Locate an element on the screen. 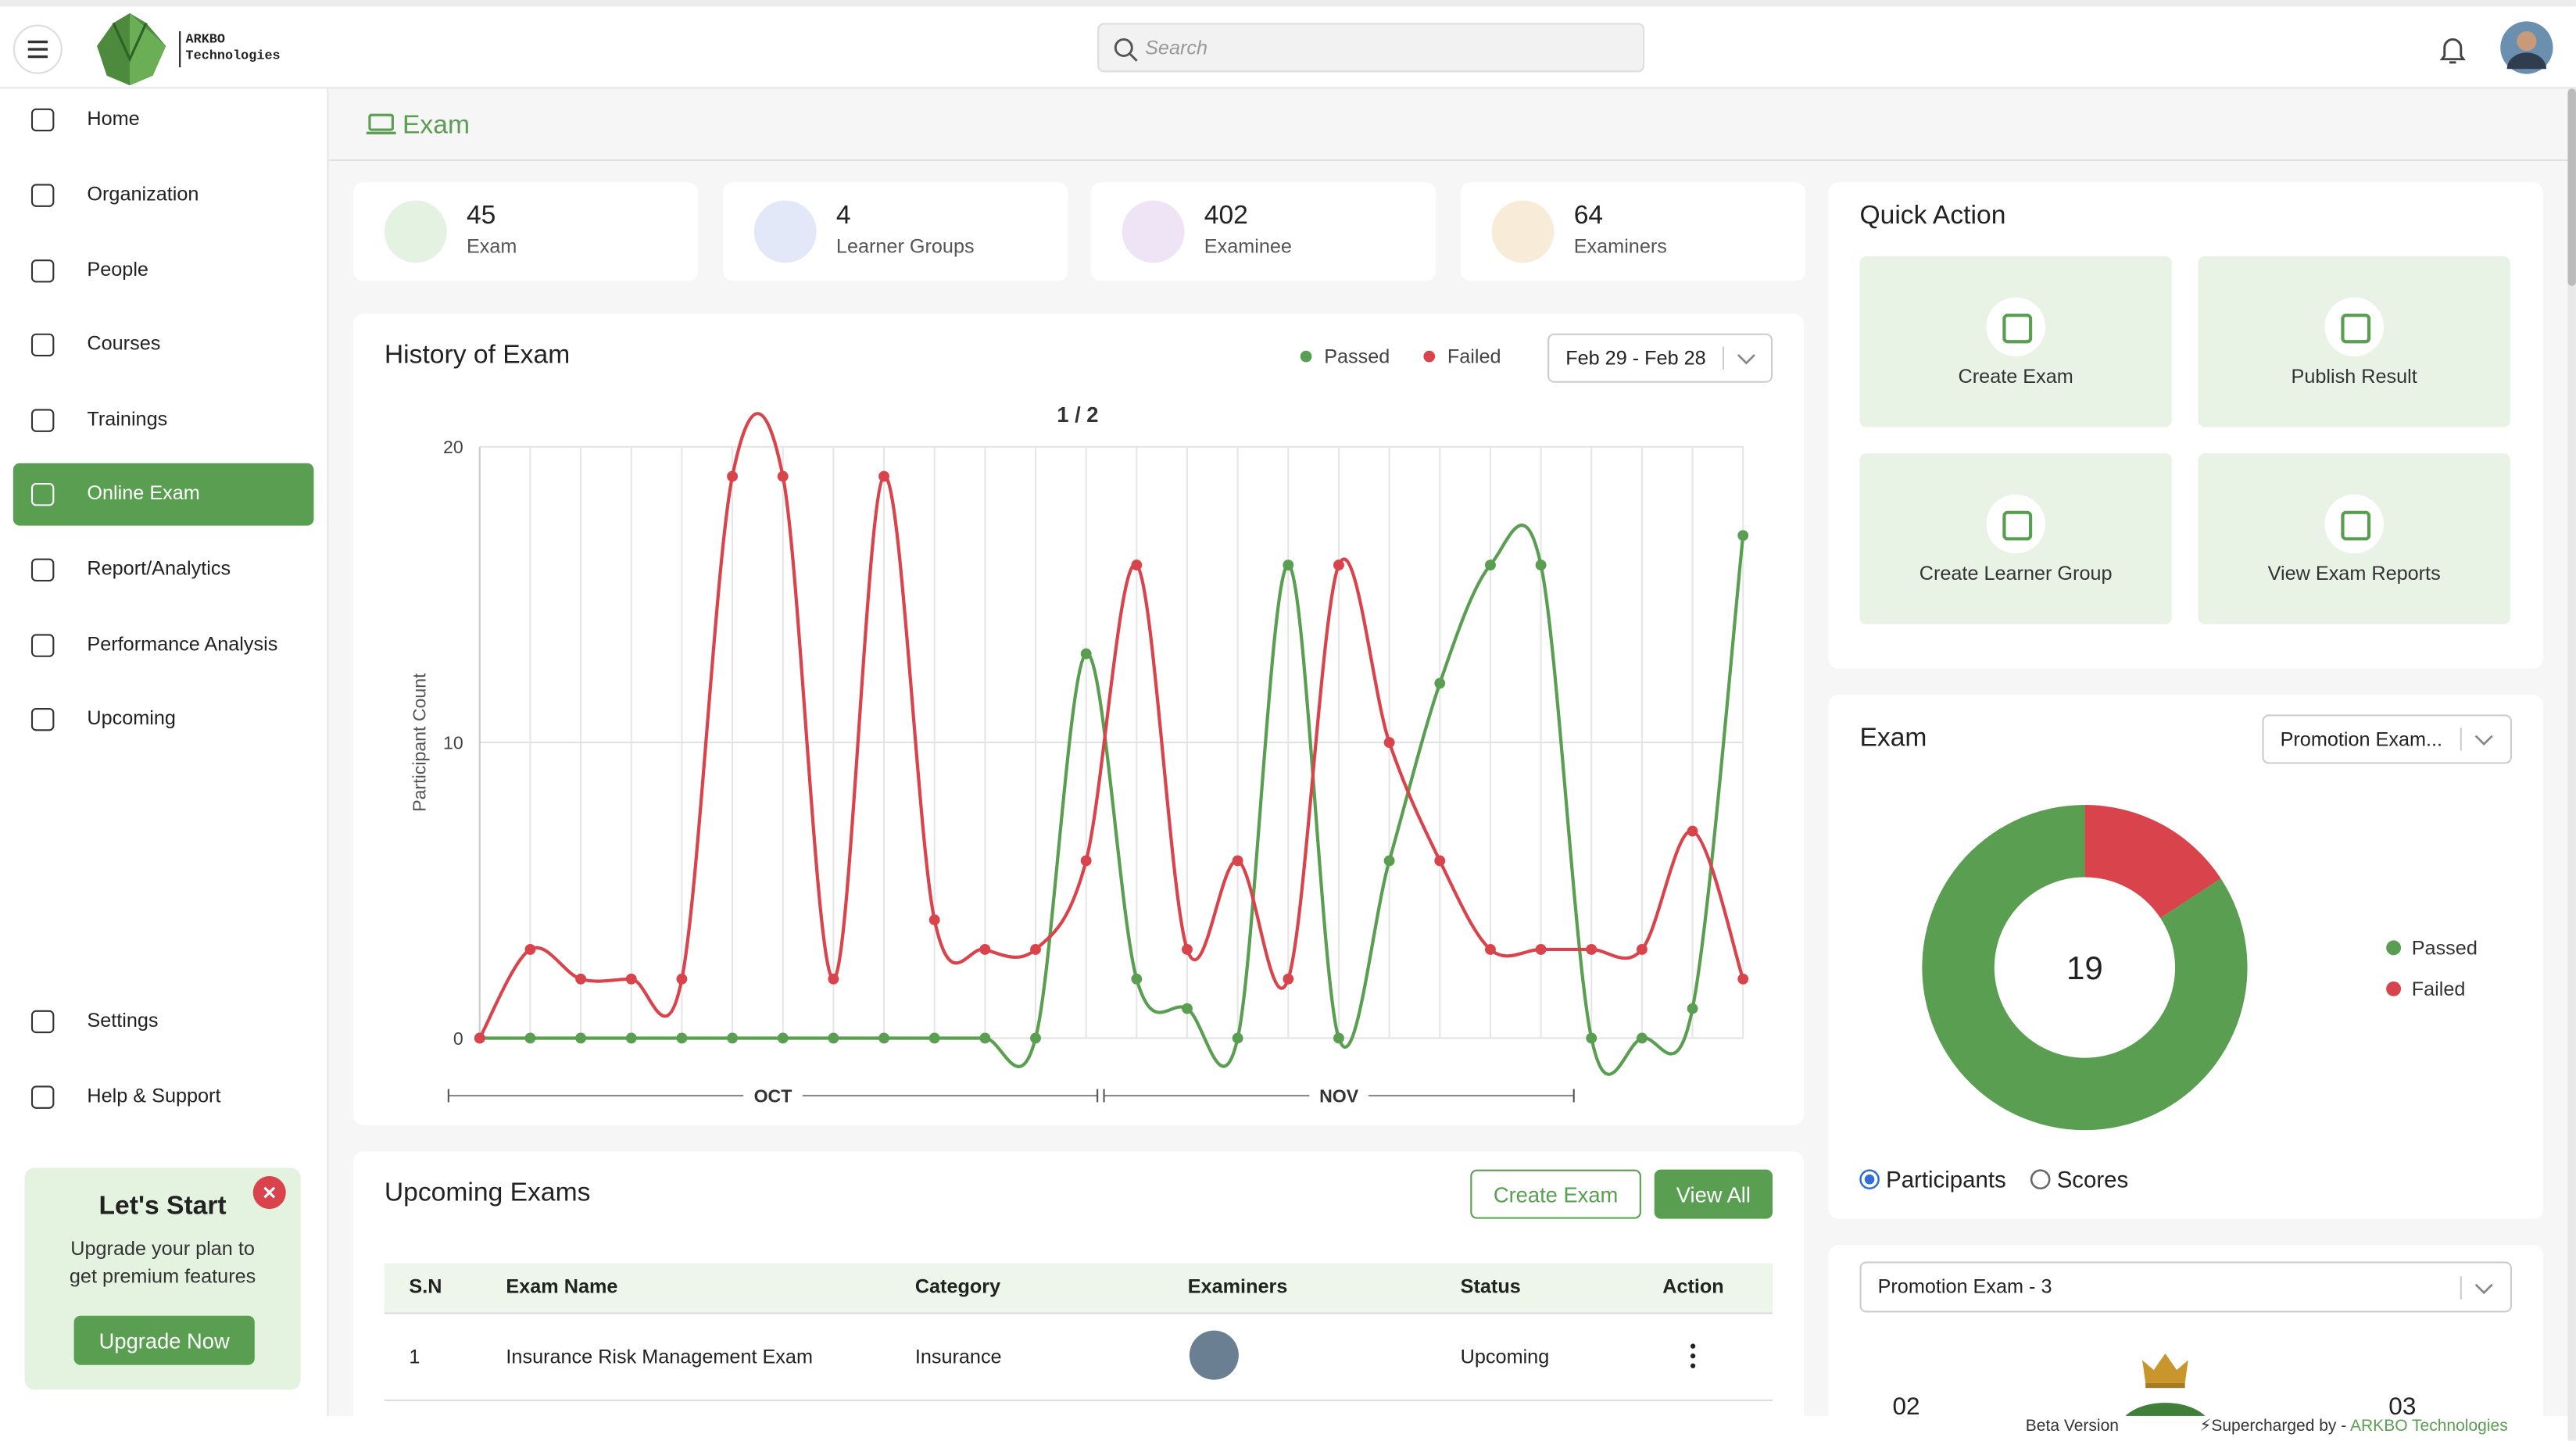 The height and width of the screenshot is (1441, 2576). close-button is located at coordinates (269, 1193).